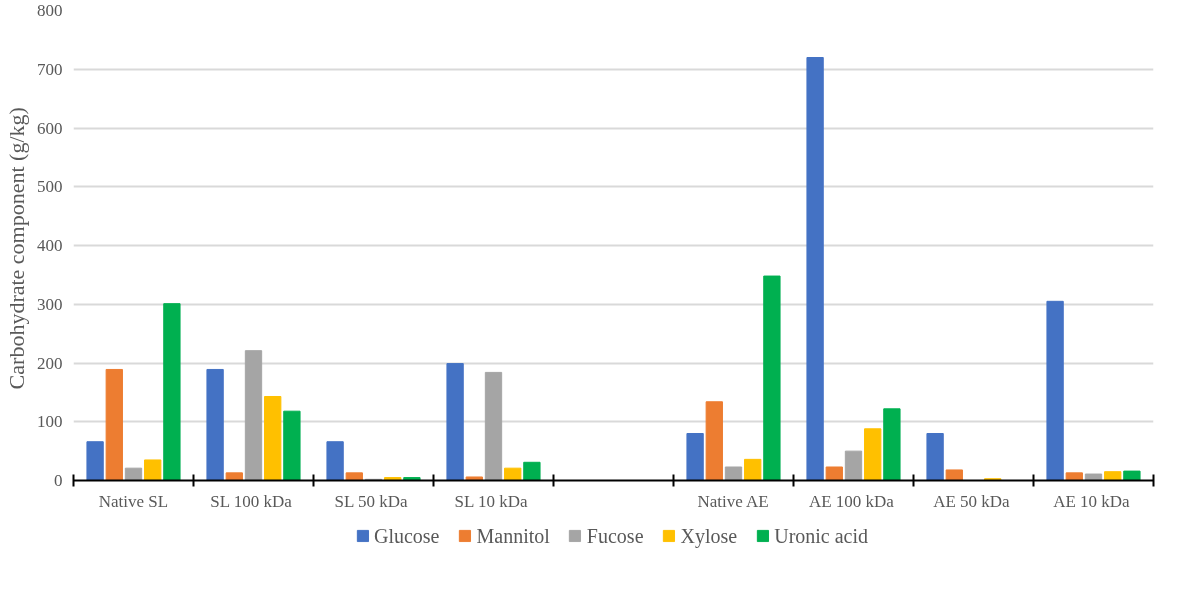 This screenshot has width=1187, height=600. What do you see at coordinates (1092, 501) in the screenshot?
I see `x-tick-label: AE 10 kDa` at bounding box center [1092, 501].